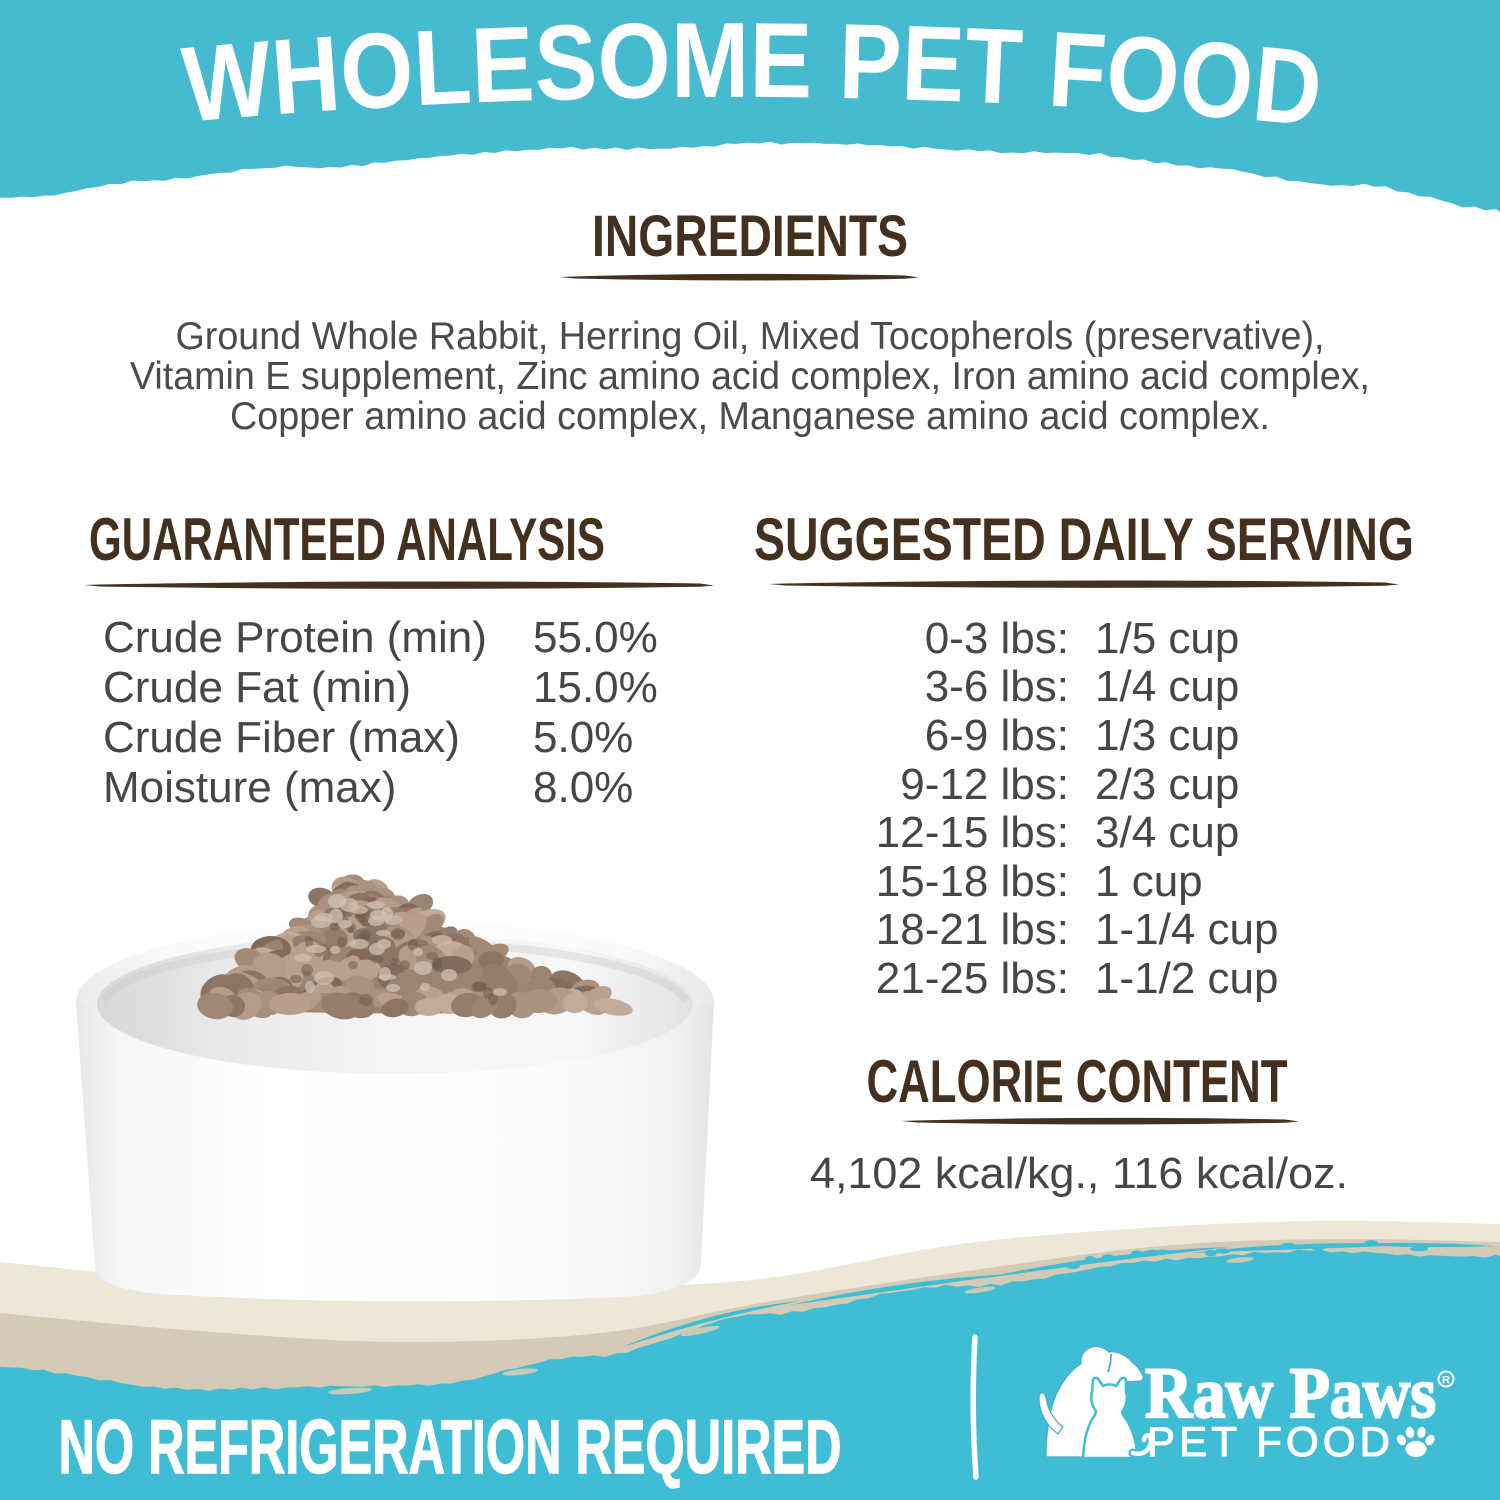 Image resolution: width=1500 pixels, height=1500 pixels. I want to click on svg-text: 18-21 lbs:, so click(972, 929).